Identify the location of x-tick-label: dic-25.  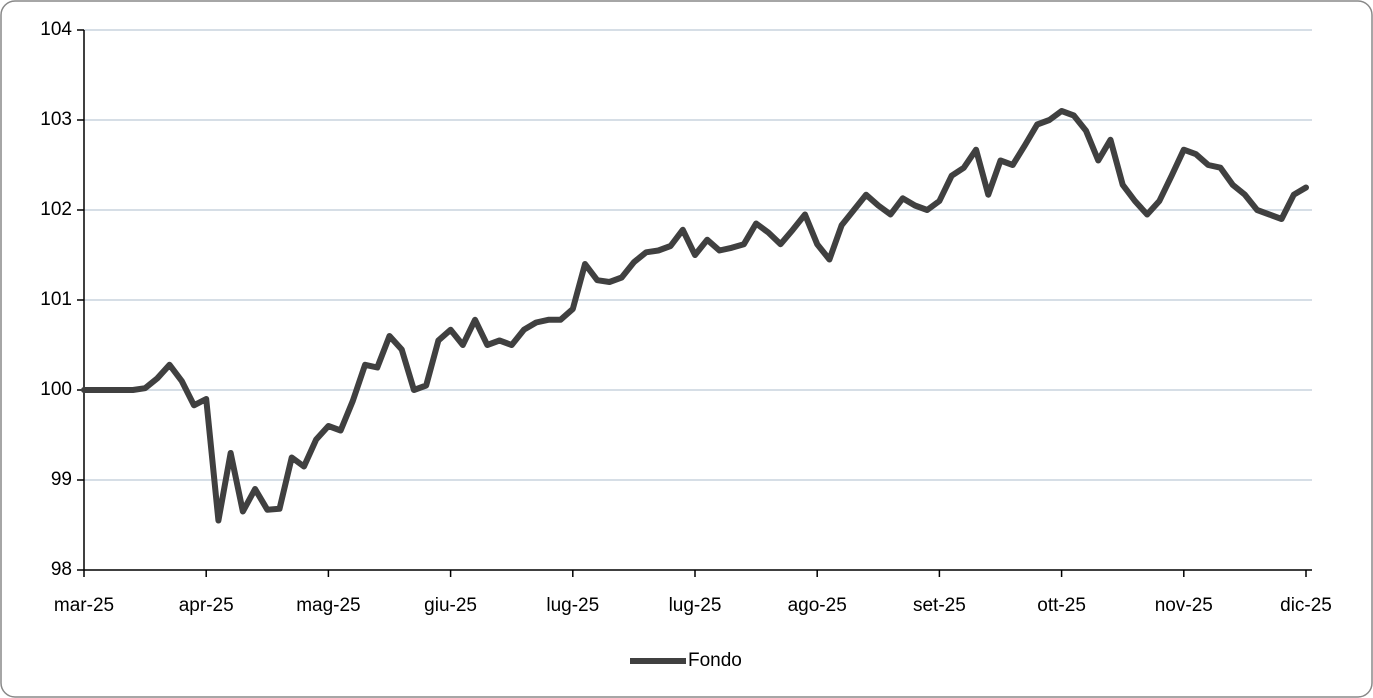
(1306, 605).